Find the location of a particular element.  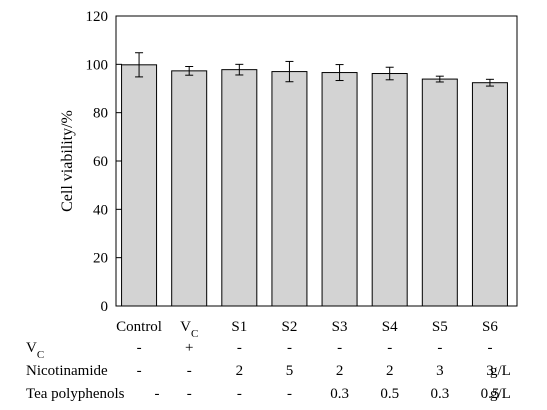

x-tick-label-main: S4 is located at coordinates (390, 327).